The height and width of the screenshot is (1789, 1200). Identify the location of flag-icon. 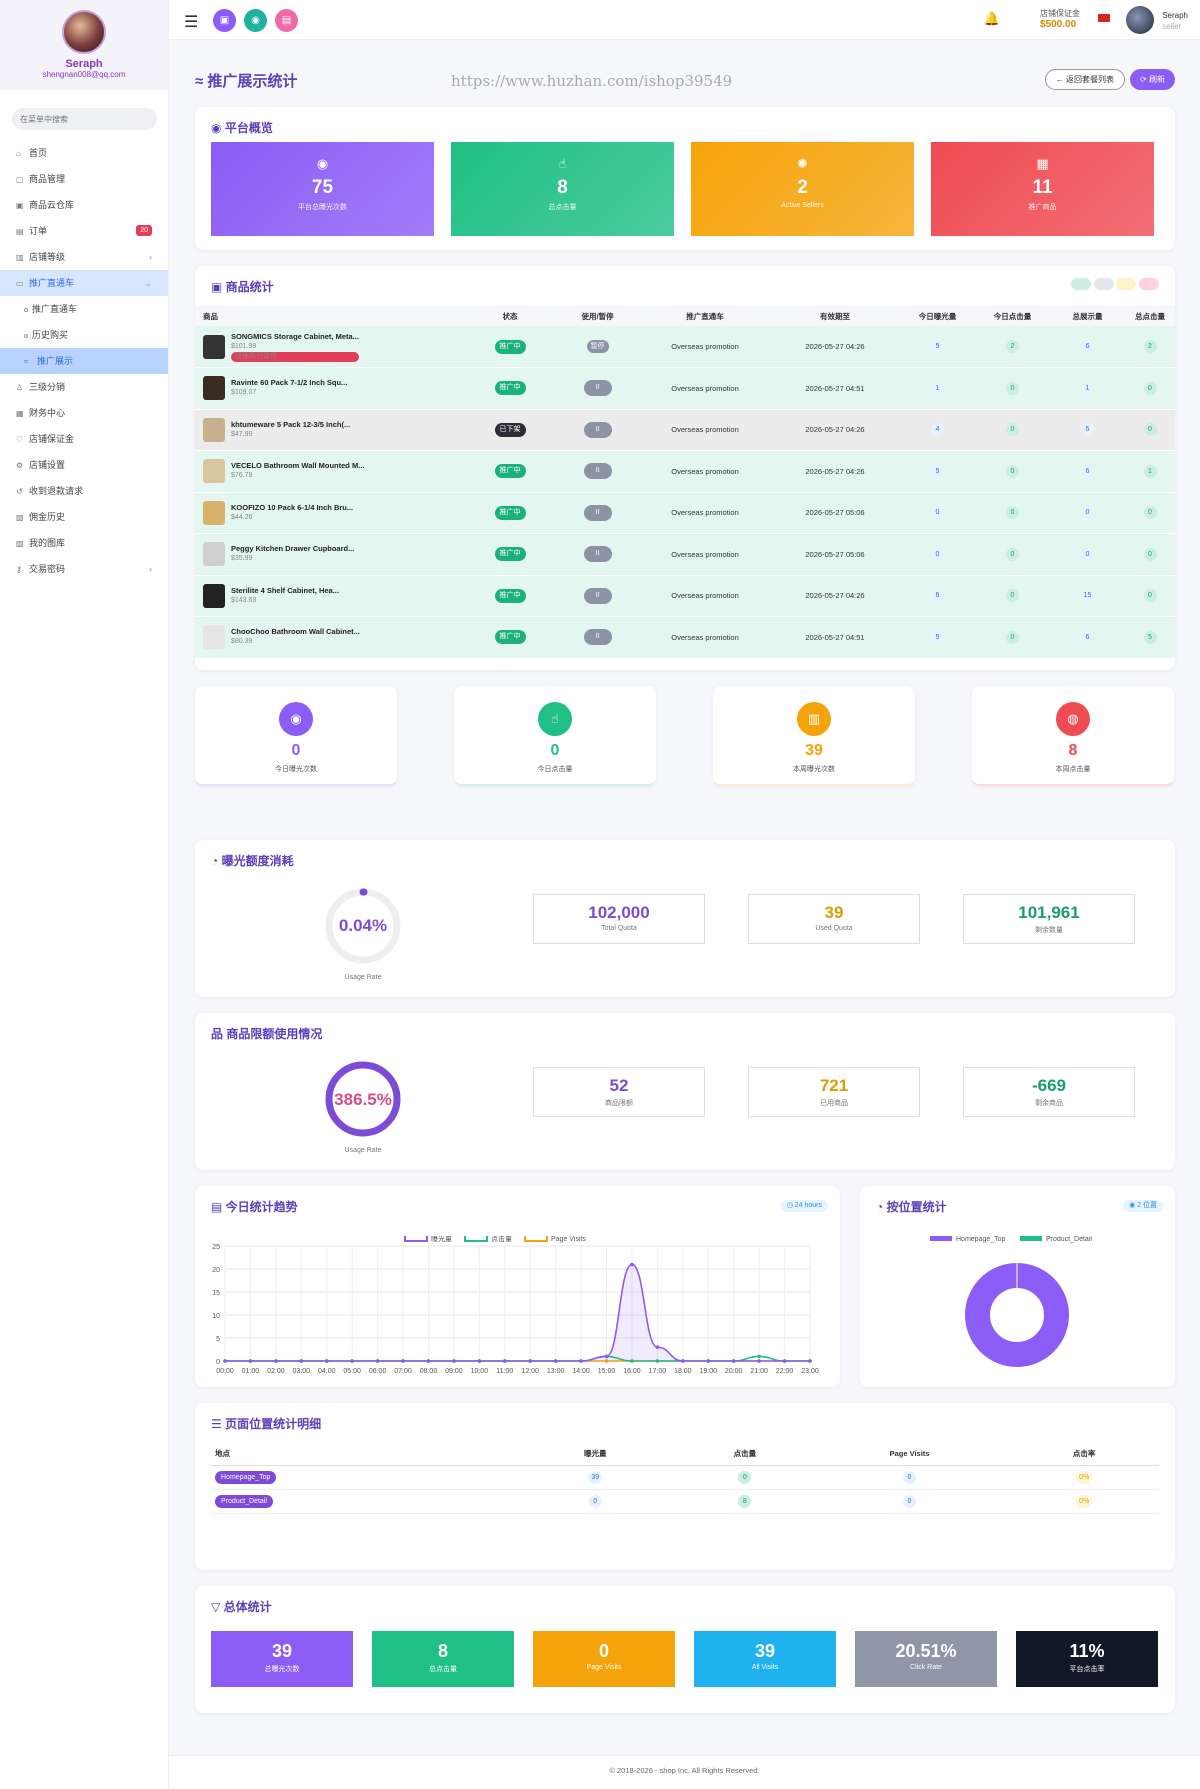
(1104, 18).